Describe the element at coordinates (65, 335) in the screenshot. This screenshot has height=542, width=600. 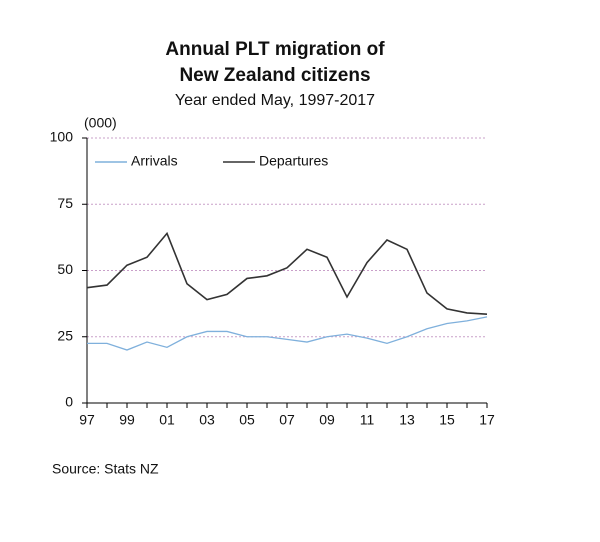
I see `y-tick-label: 25` at that location.